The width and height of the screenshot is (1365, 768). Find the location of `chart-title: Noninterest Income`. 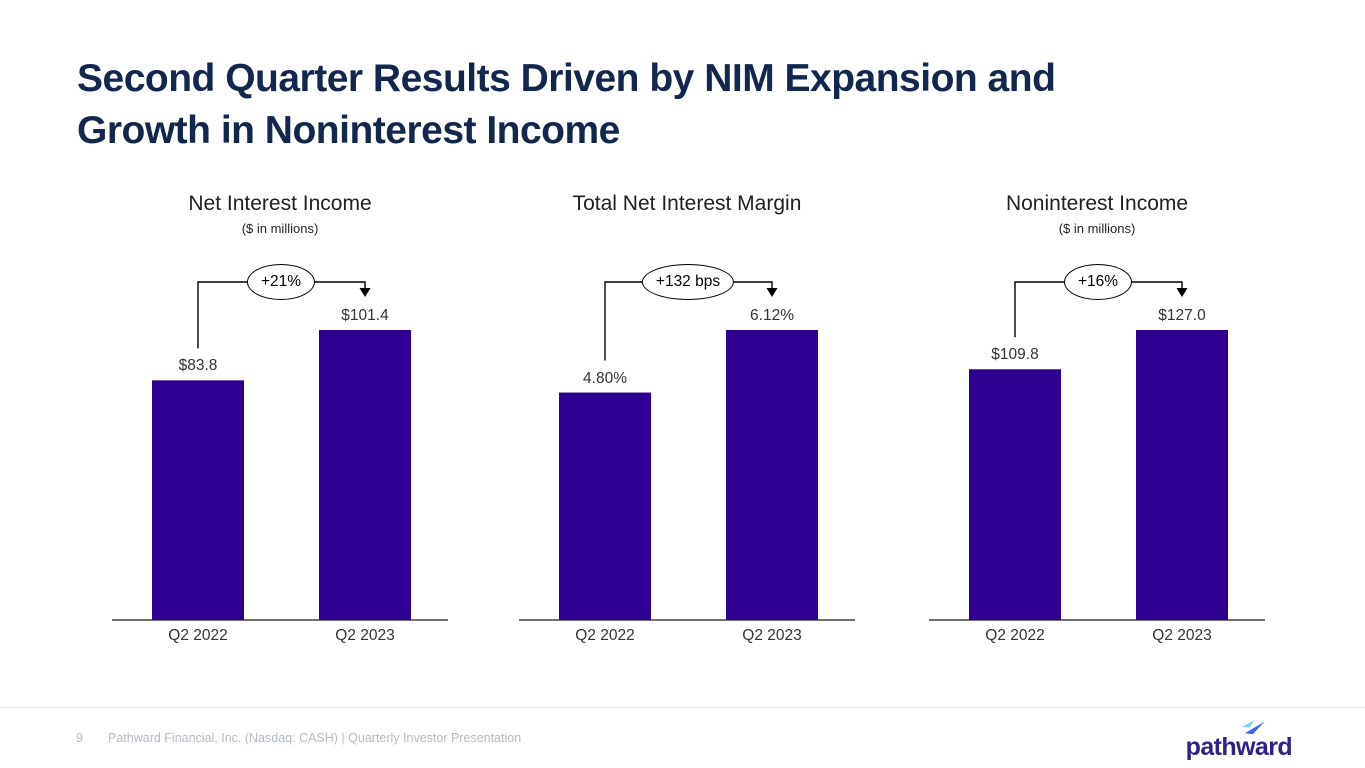

chart-title: Noninterest Income is located at coordinates (1097, 203).